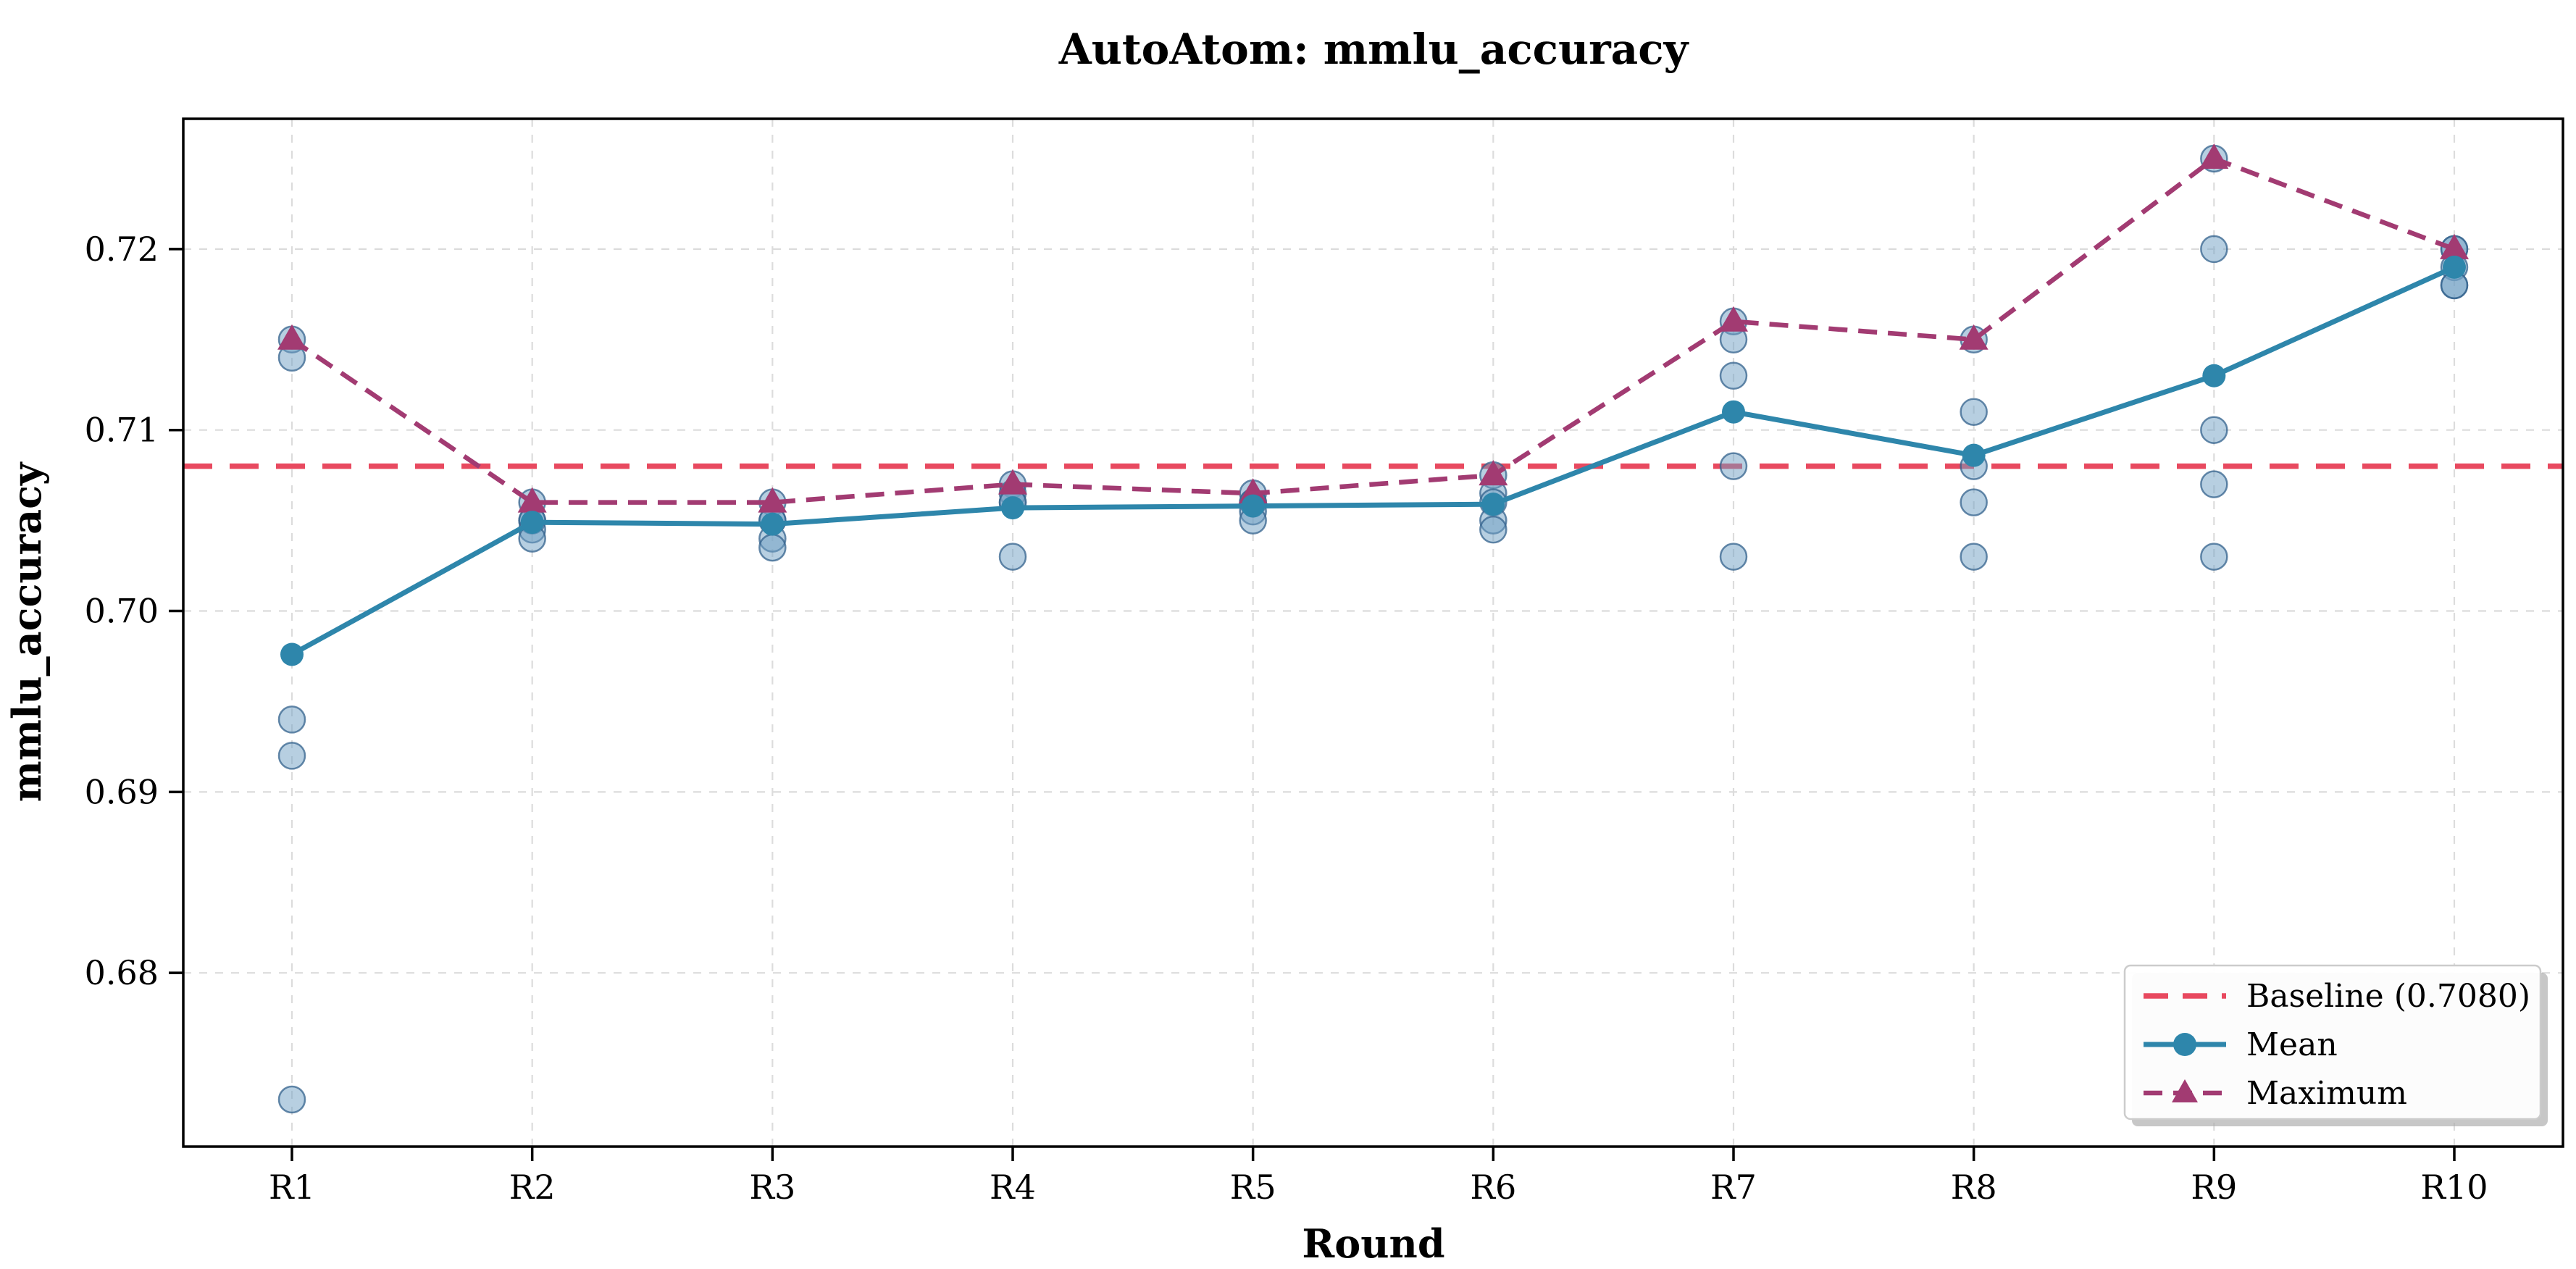 Image resolution: width=2576 pixels, height=1269 pixels. What do you see at coordinates (532, 1187) in the screenshot?
I see `x-tick-label-R2: R2` at bounding box center [532, 1187].